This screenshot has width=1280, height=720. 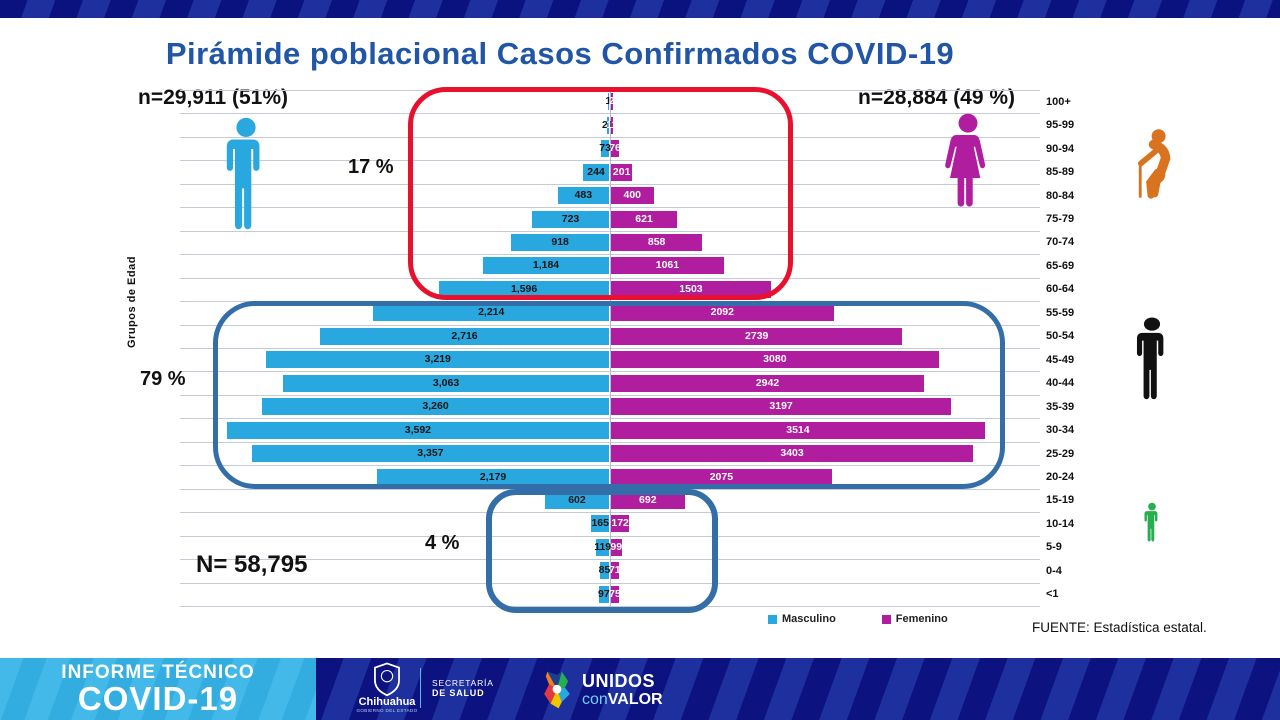 I want to click on female-legend-label: Femenino, so click(x=921, y=619).